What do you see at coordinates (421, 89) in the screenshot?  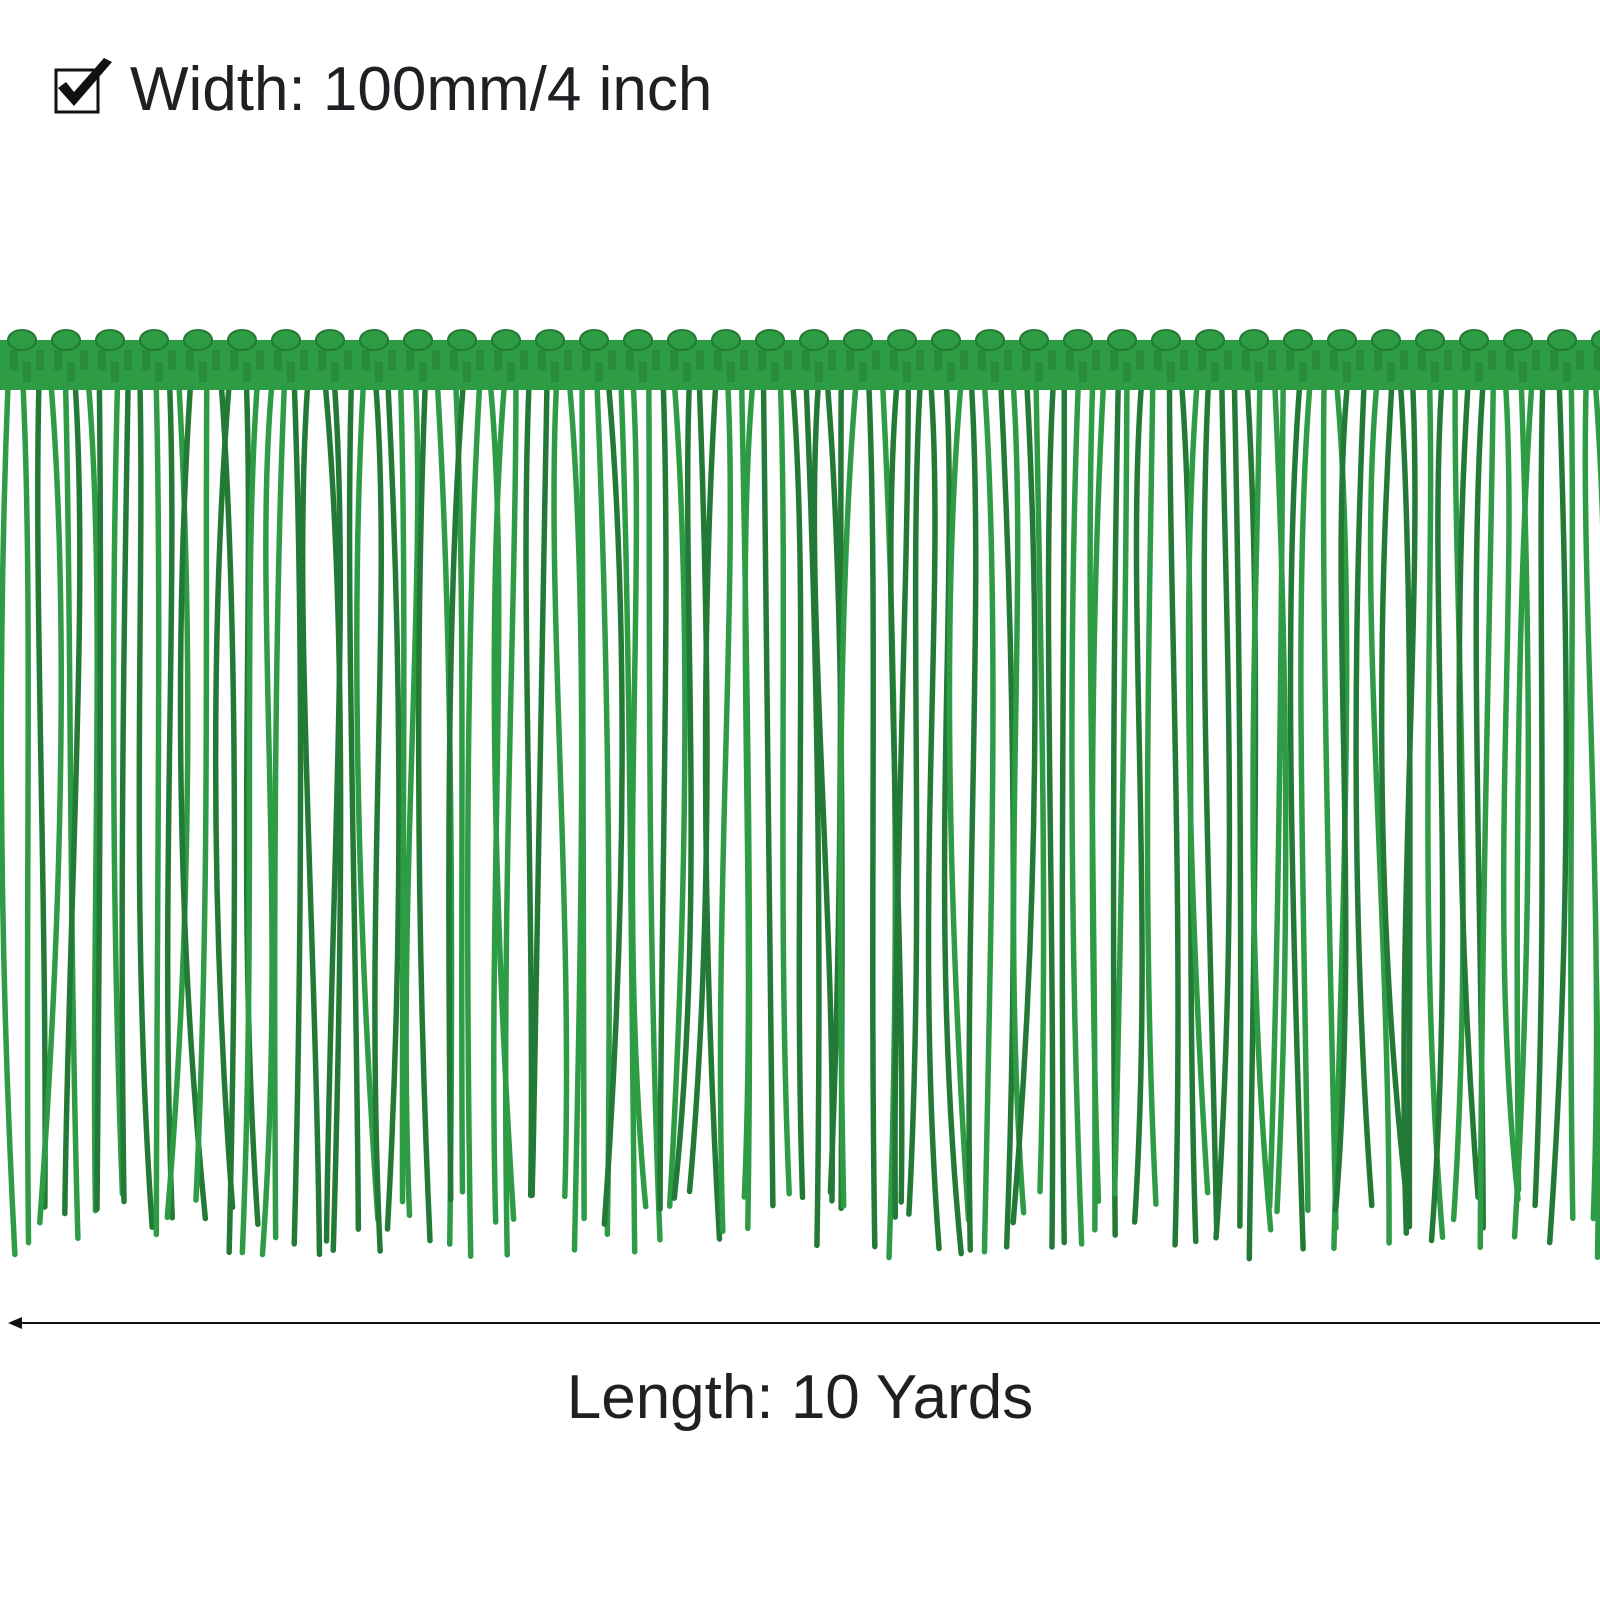 I see `width-label: Width: 100mm/4 inch` at bounding box center [421, 89].